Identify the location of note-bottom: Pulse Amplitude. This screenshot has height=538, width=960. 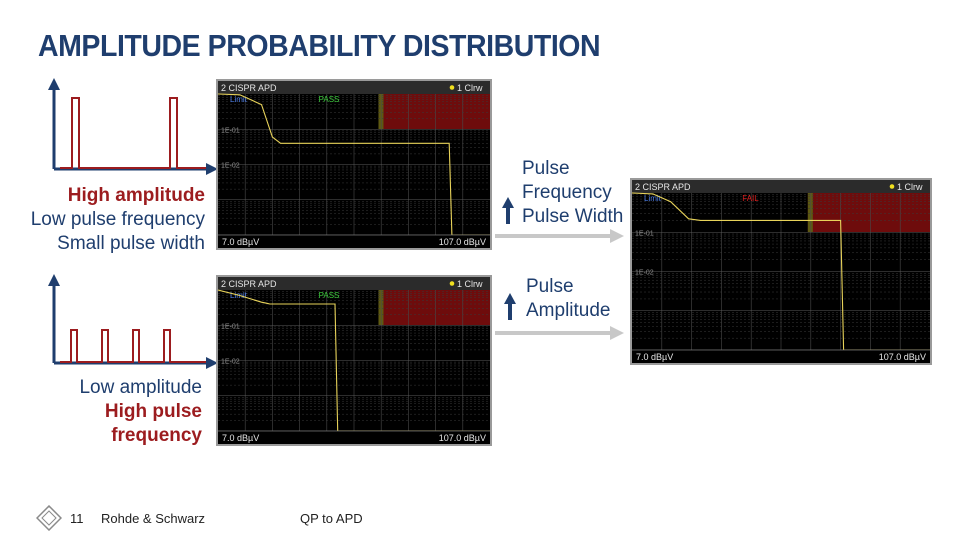
(568, 299).